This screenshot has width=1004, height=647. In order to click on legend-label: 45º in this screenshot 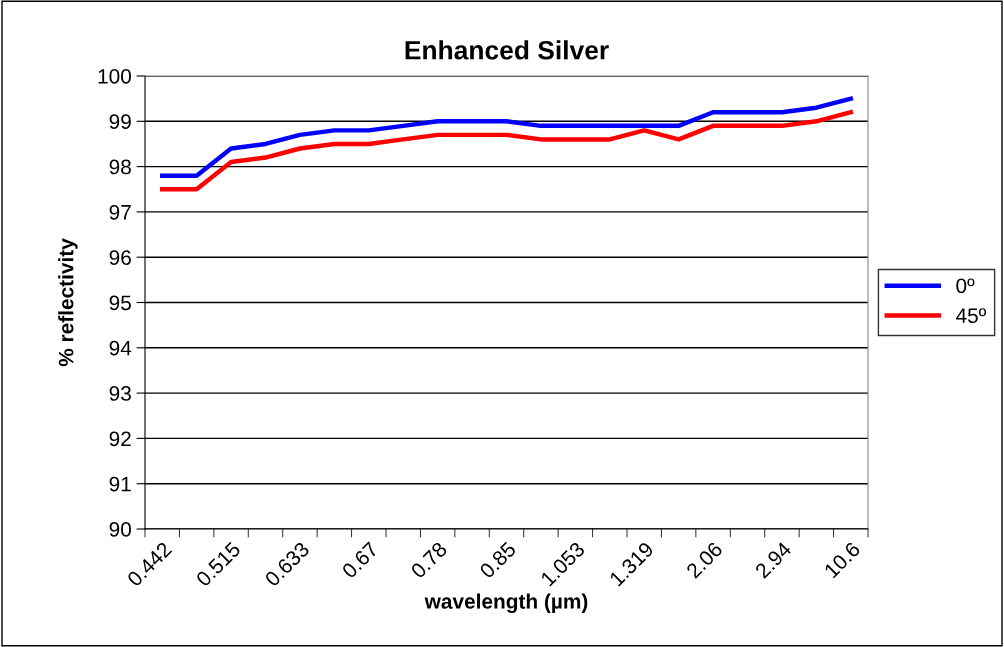, I will do `click(971, 316)`.